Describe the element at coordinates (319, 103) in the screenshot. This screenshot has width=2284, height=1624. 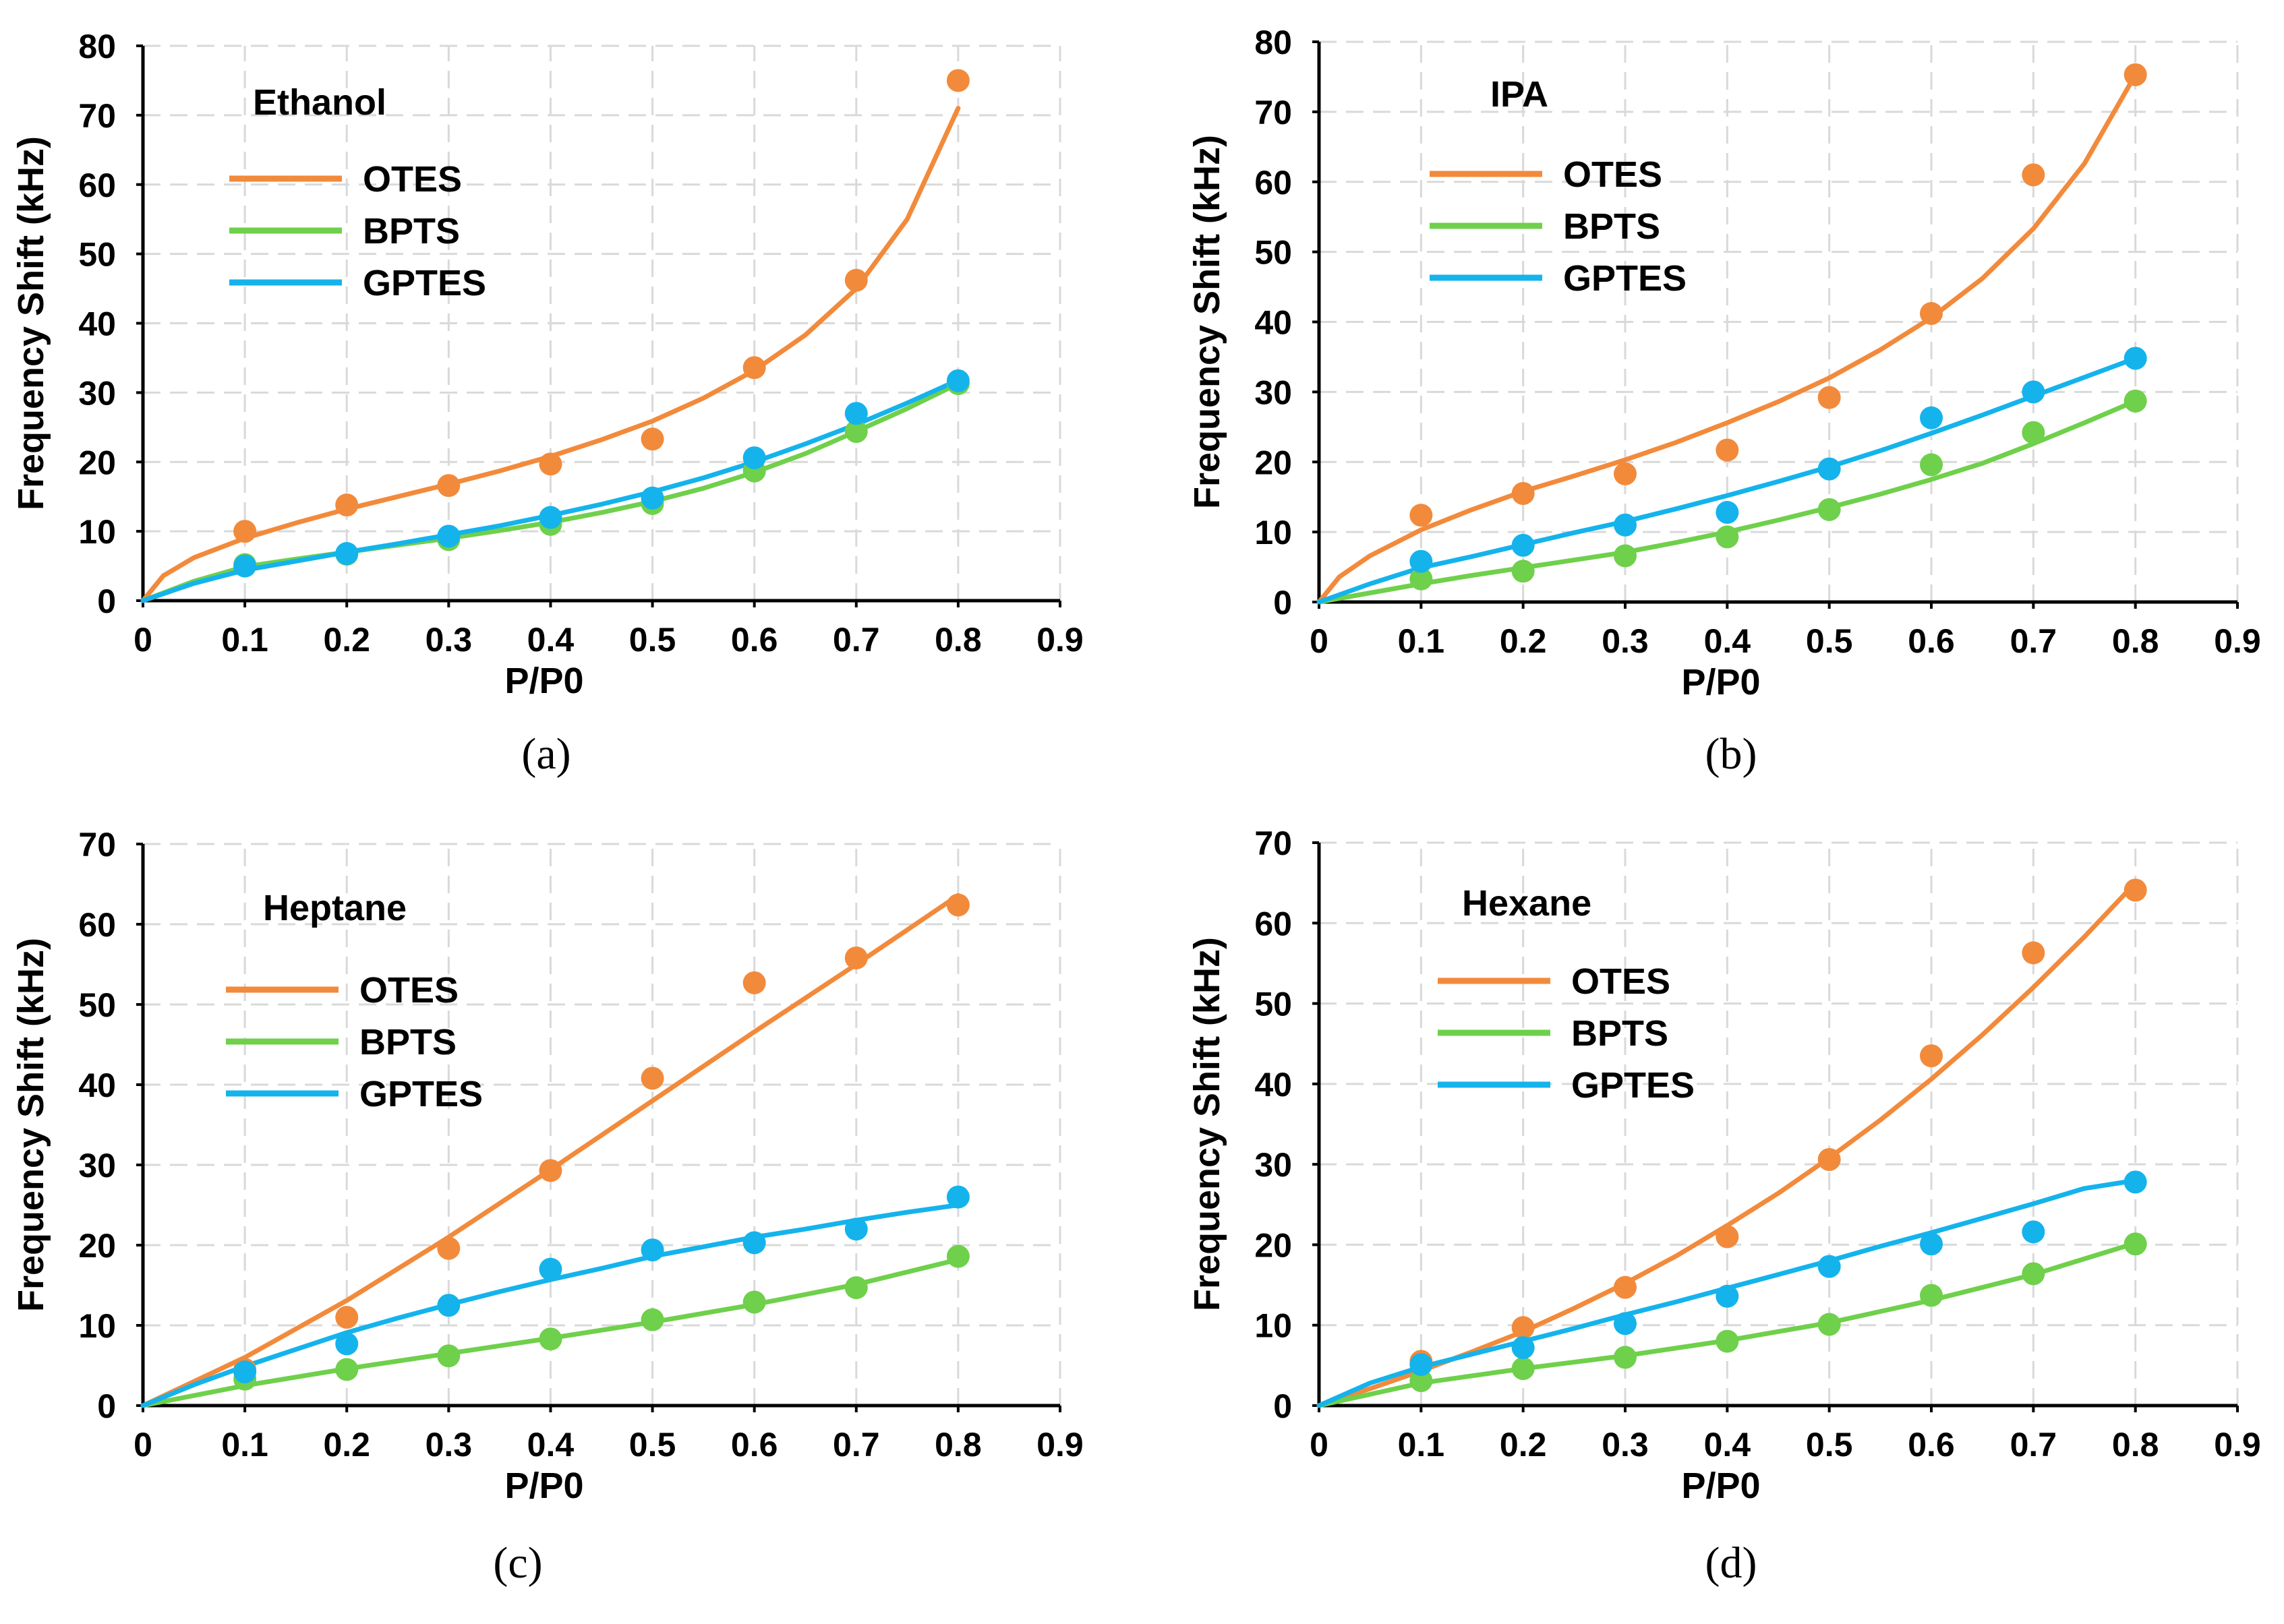
I see `chart-title: Ethanol` at that location.